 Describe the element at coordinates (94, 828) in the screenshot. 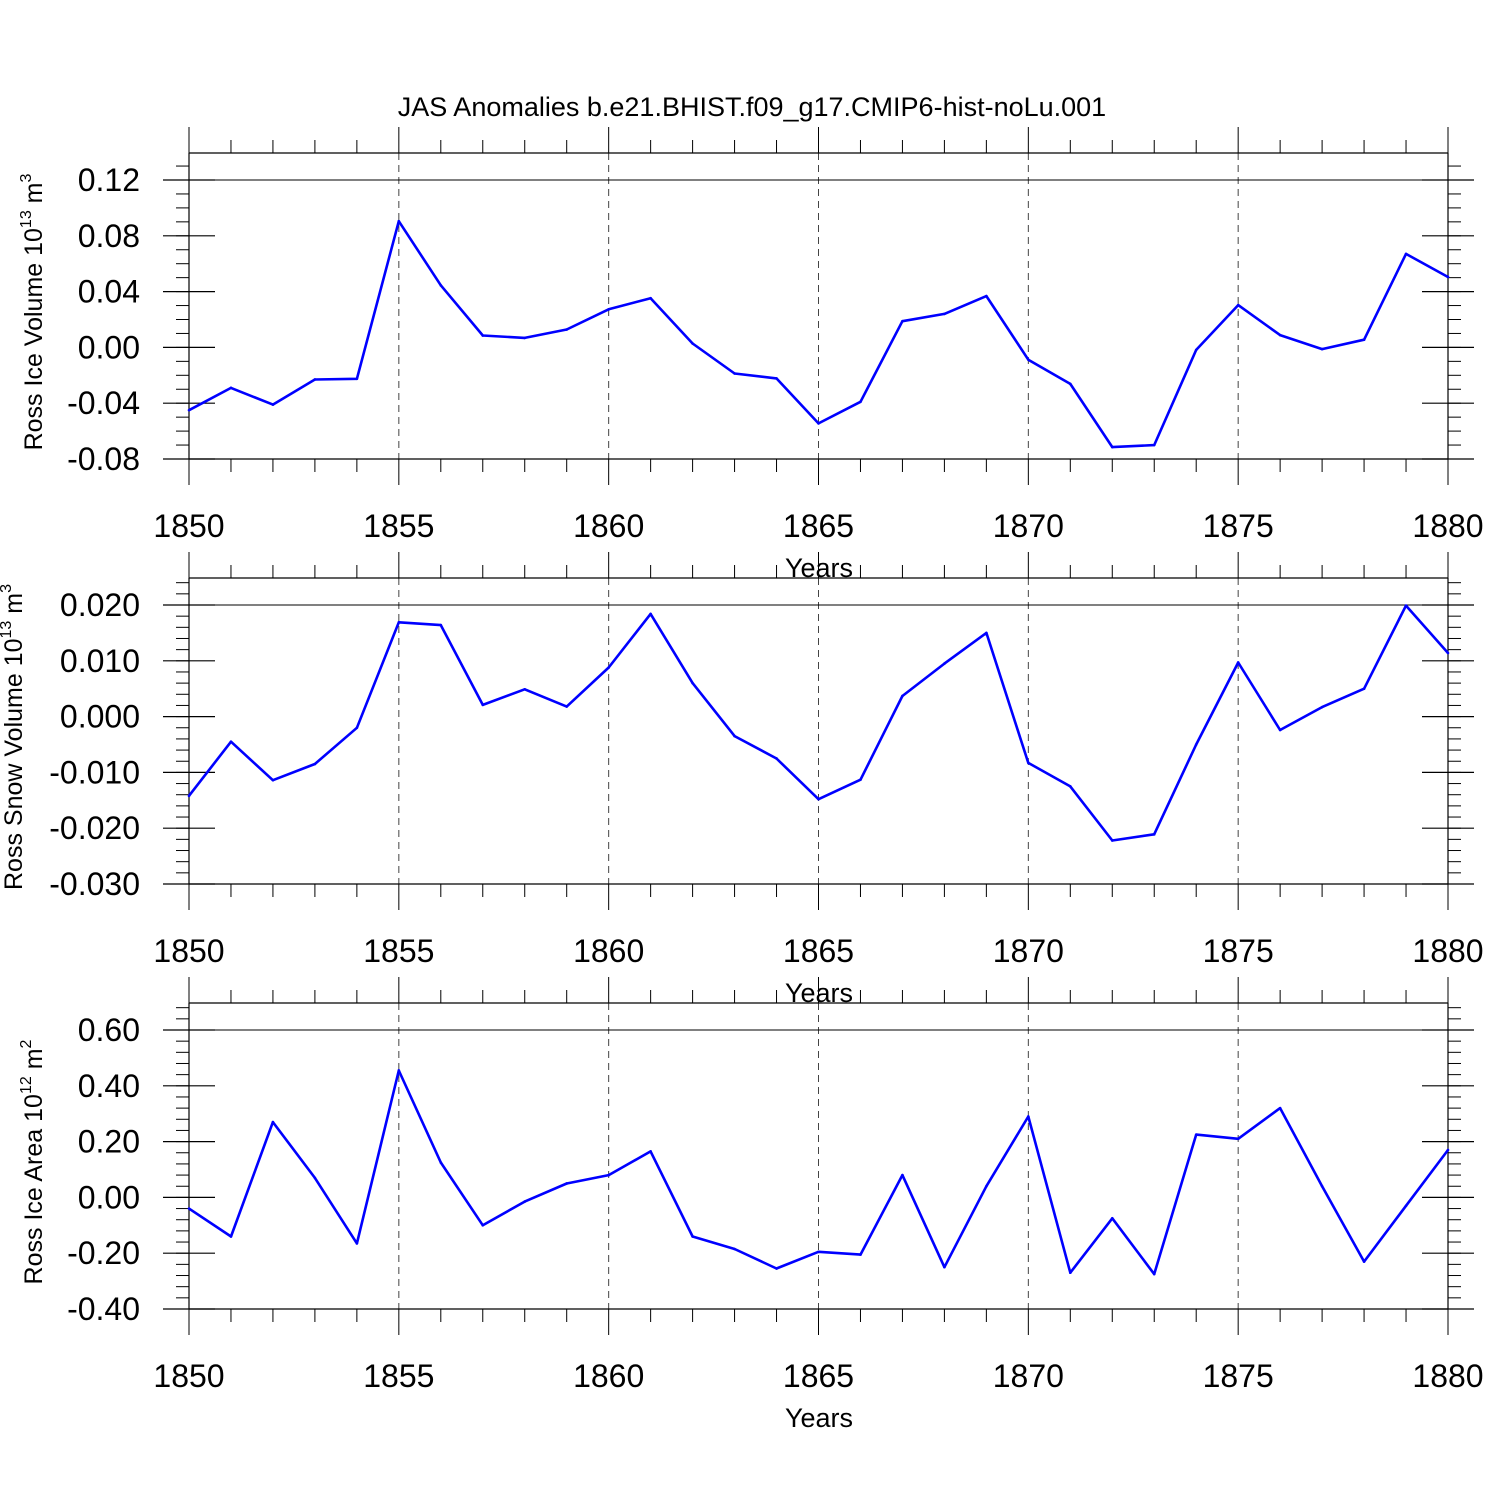

I see `y-tick-label: -0.020` at that location.